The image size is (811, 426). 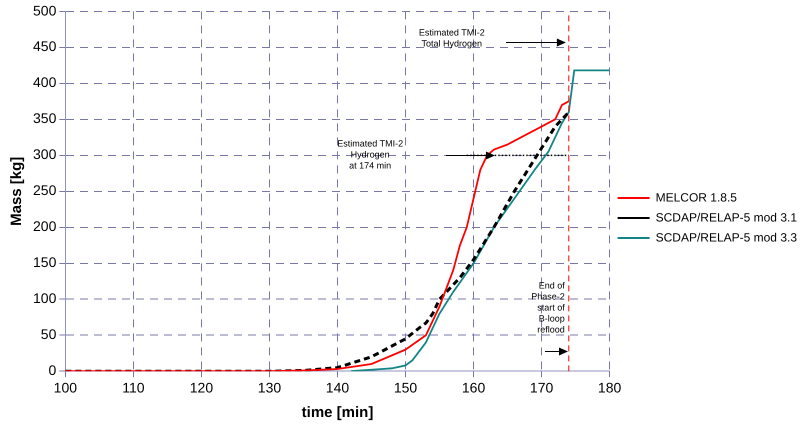 What do you see at coordinates (727, 237) in the screenshot?
I see `legend-label: SCDAP/RELAP-5 mod 3.3` at bounding box center [727, 237].